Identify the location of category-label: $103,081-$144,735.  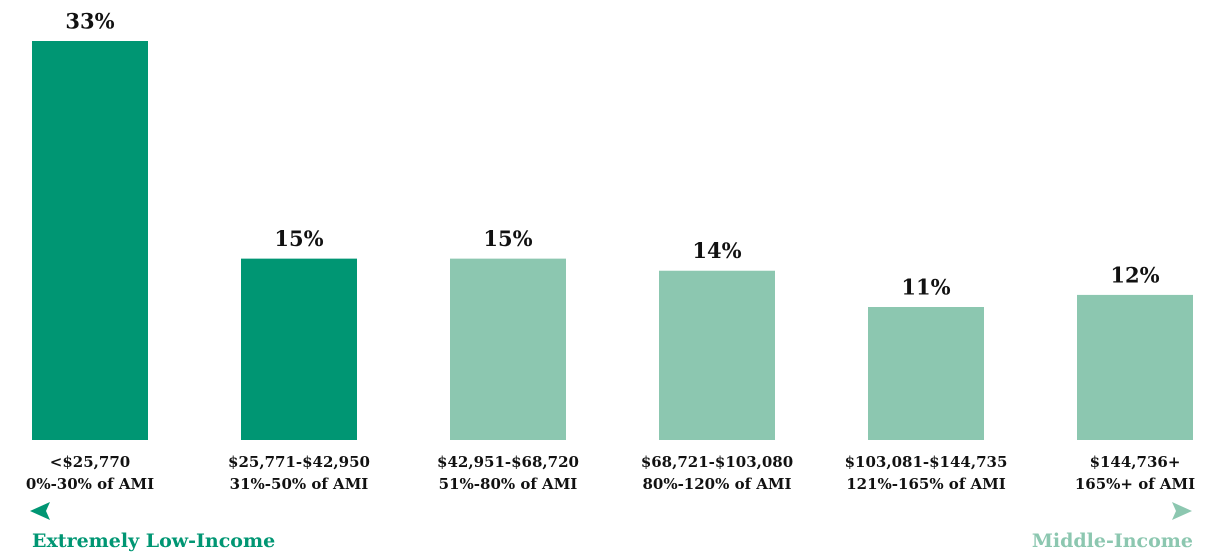
(926, 462).